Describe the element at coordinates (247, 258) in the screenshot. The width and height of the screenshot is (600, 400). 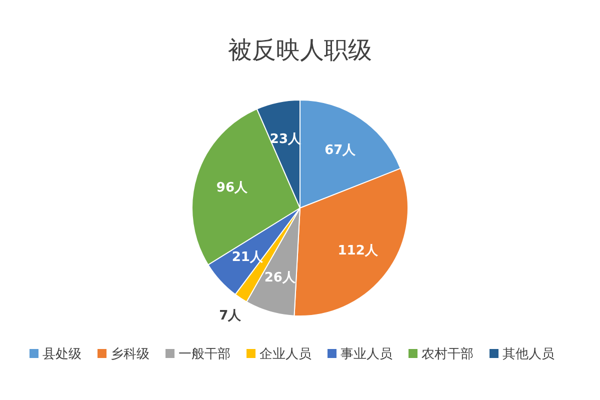
I see `data-label: 21人` at that location.